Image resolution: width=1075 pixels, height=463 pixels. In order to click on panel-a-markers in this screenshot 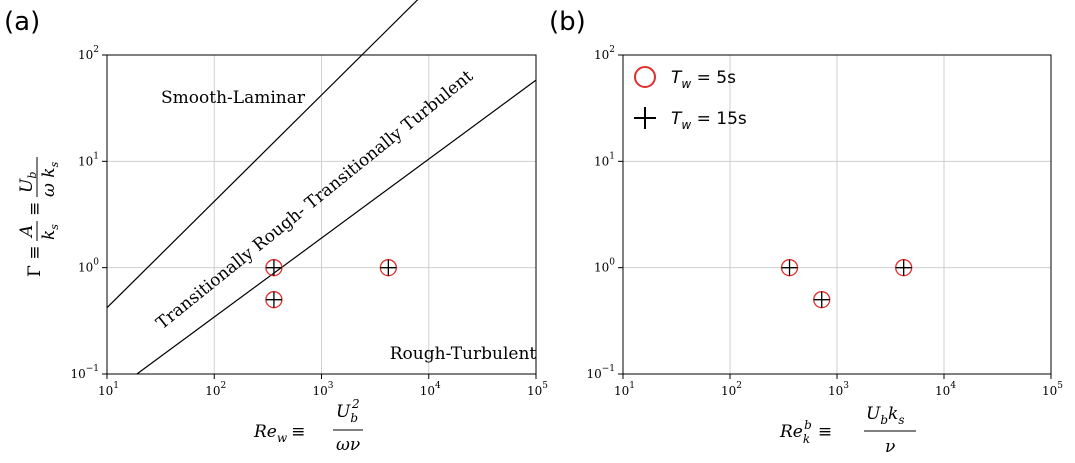, I will do `click(331, 284)`.